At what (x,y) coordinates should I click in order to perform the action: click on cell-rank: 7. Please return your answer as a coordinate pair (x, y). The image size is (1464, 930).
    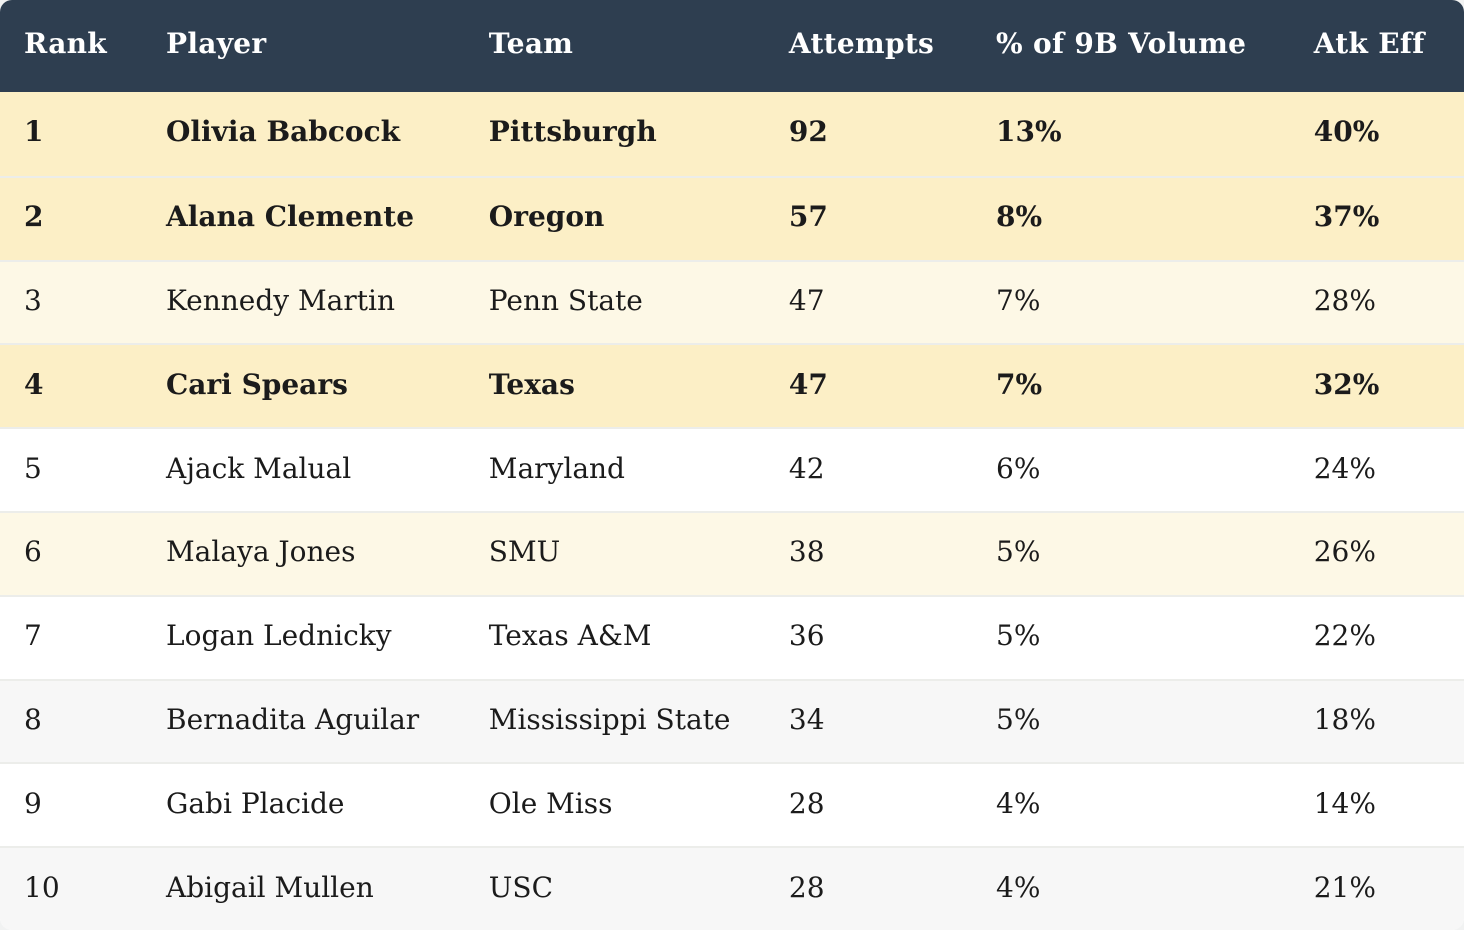
    Looking at the image, I should click on (71, 636).